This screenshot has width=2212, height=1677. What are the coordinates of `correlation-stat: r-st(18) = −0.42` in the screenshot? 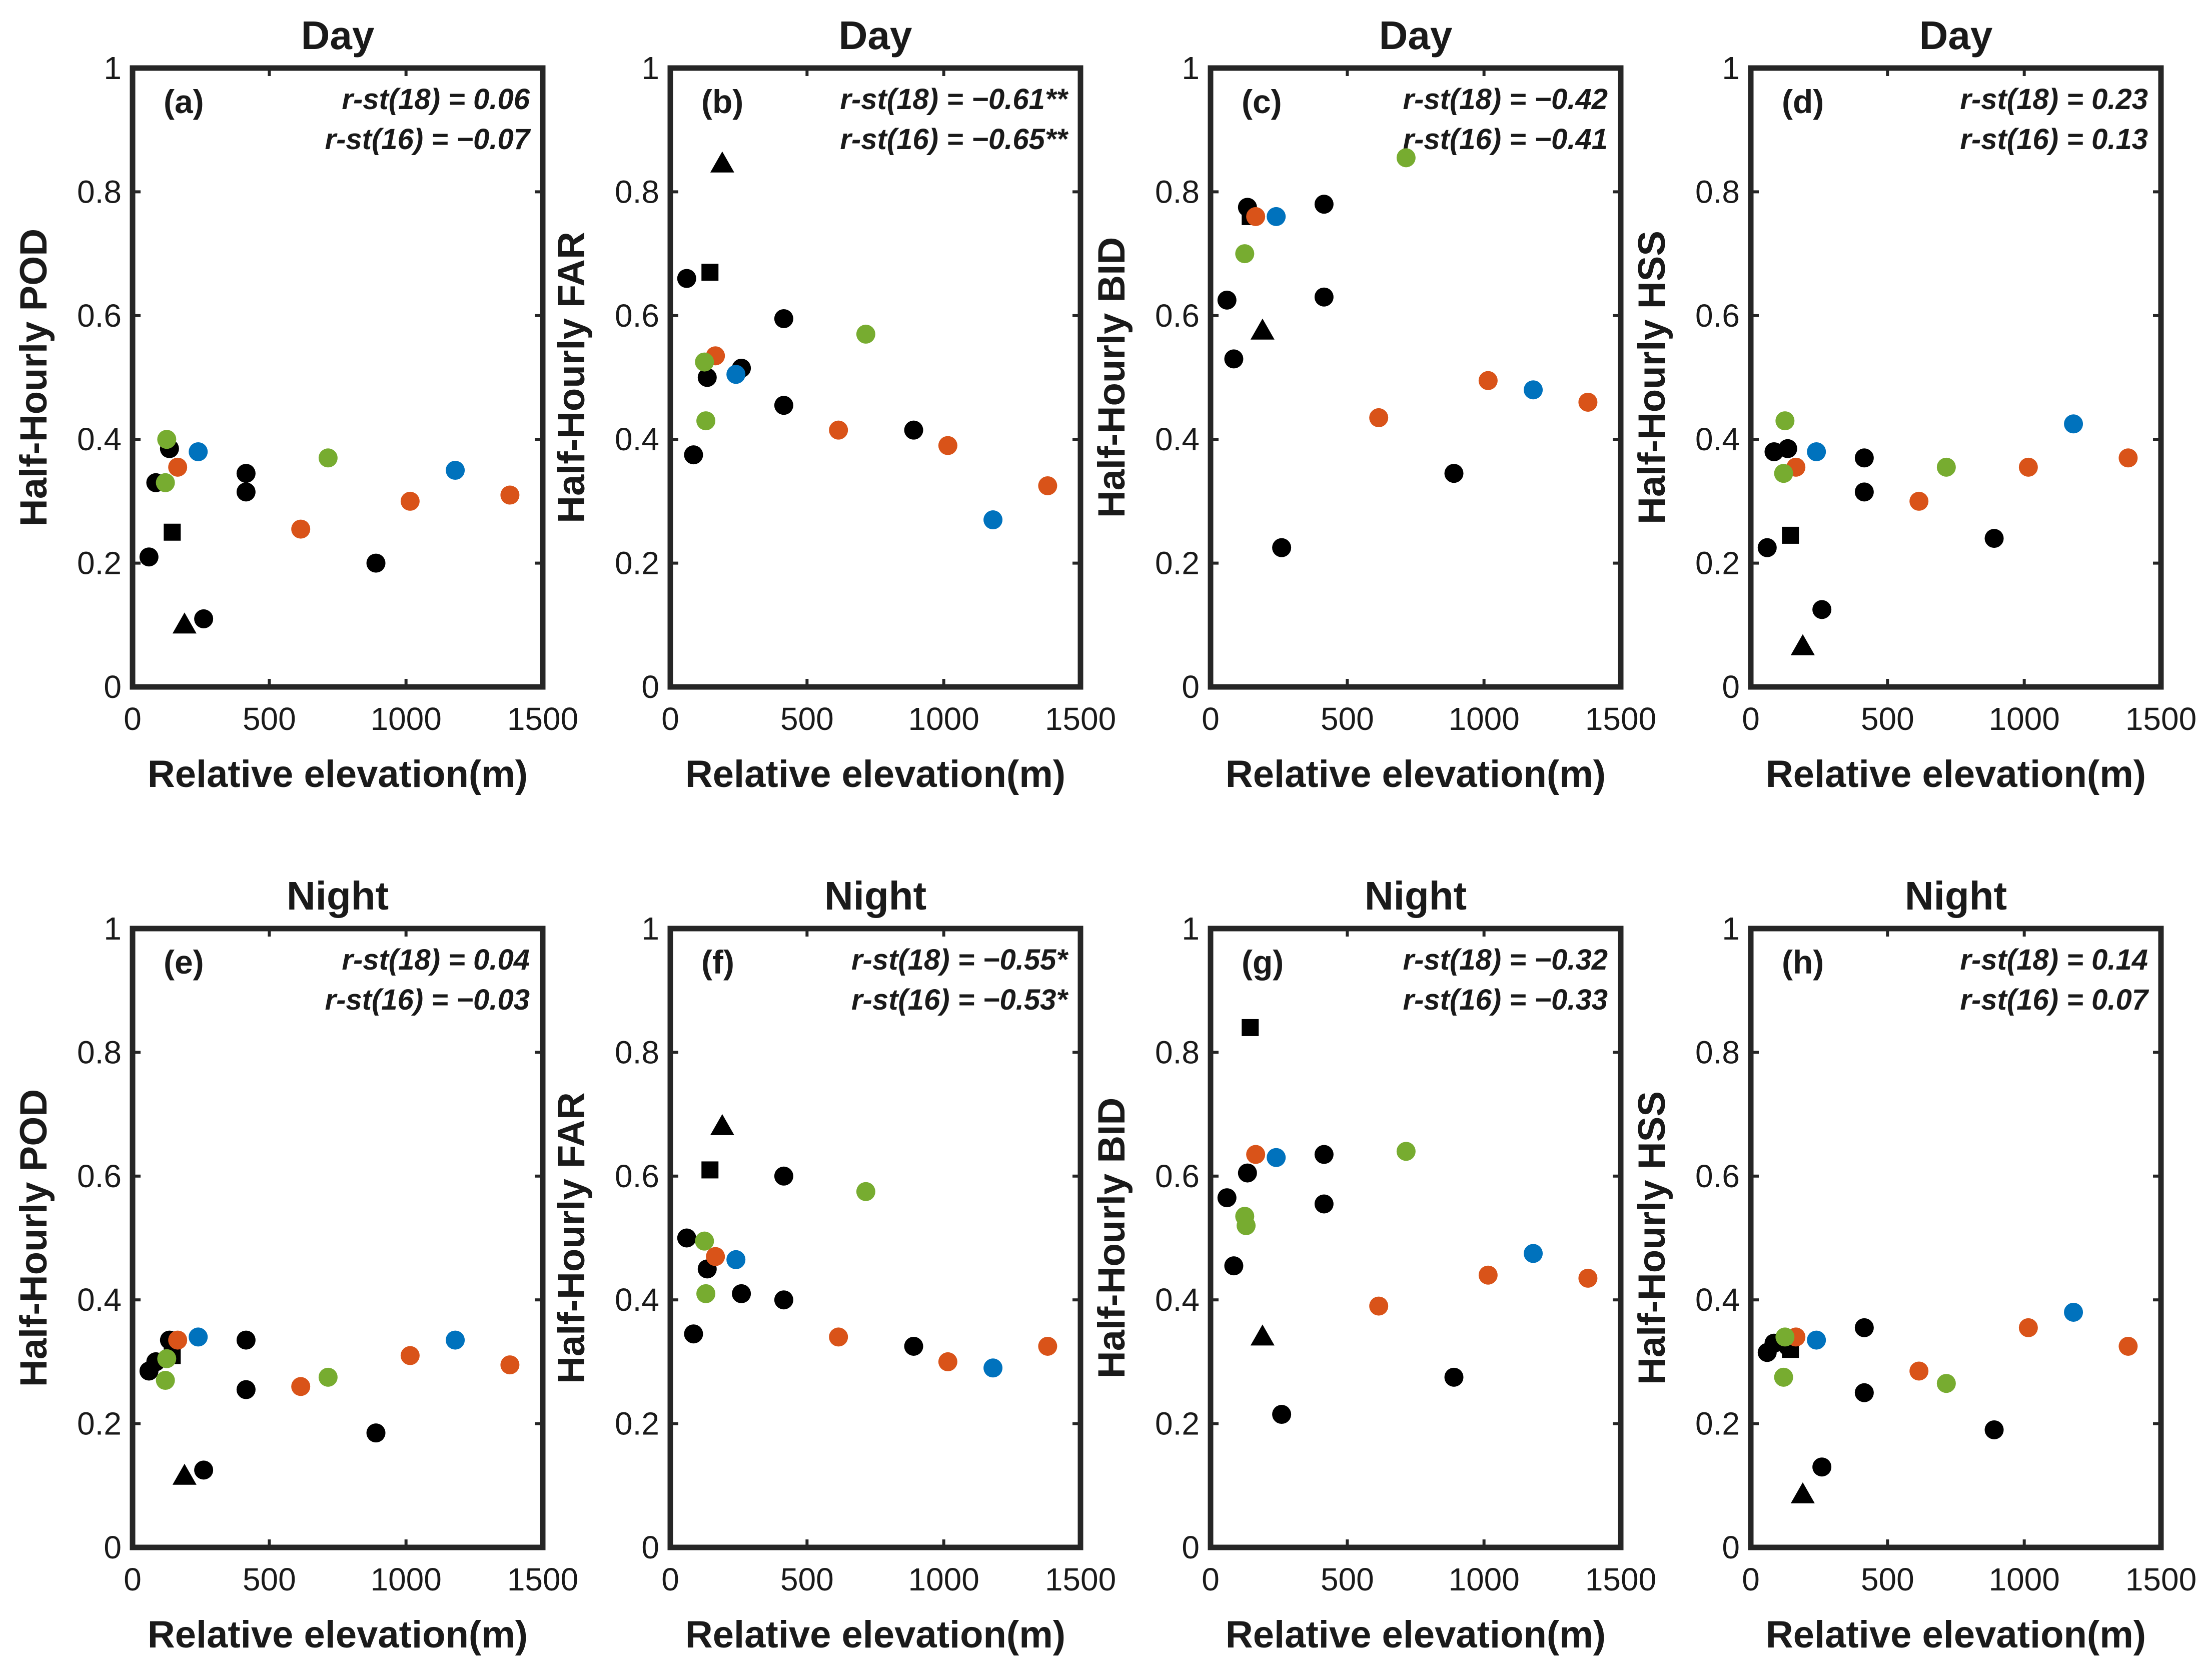 It's located at (1506, 99).